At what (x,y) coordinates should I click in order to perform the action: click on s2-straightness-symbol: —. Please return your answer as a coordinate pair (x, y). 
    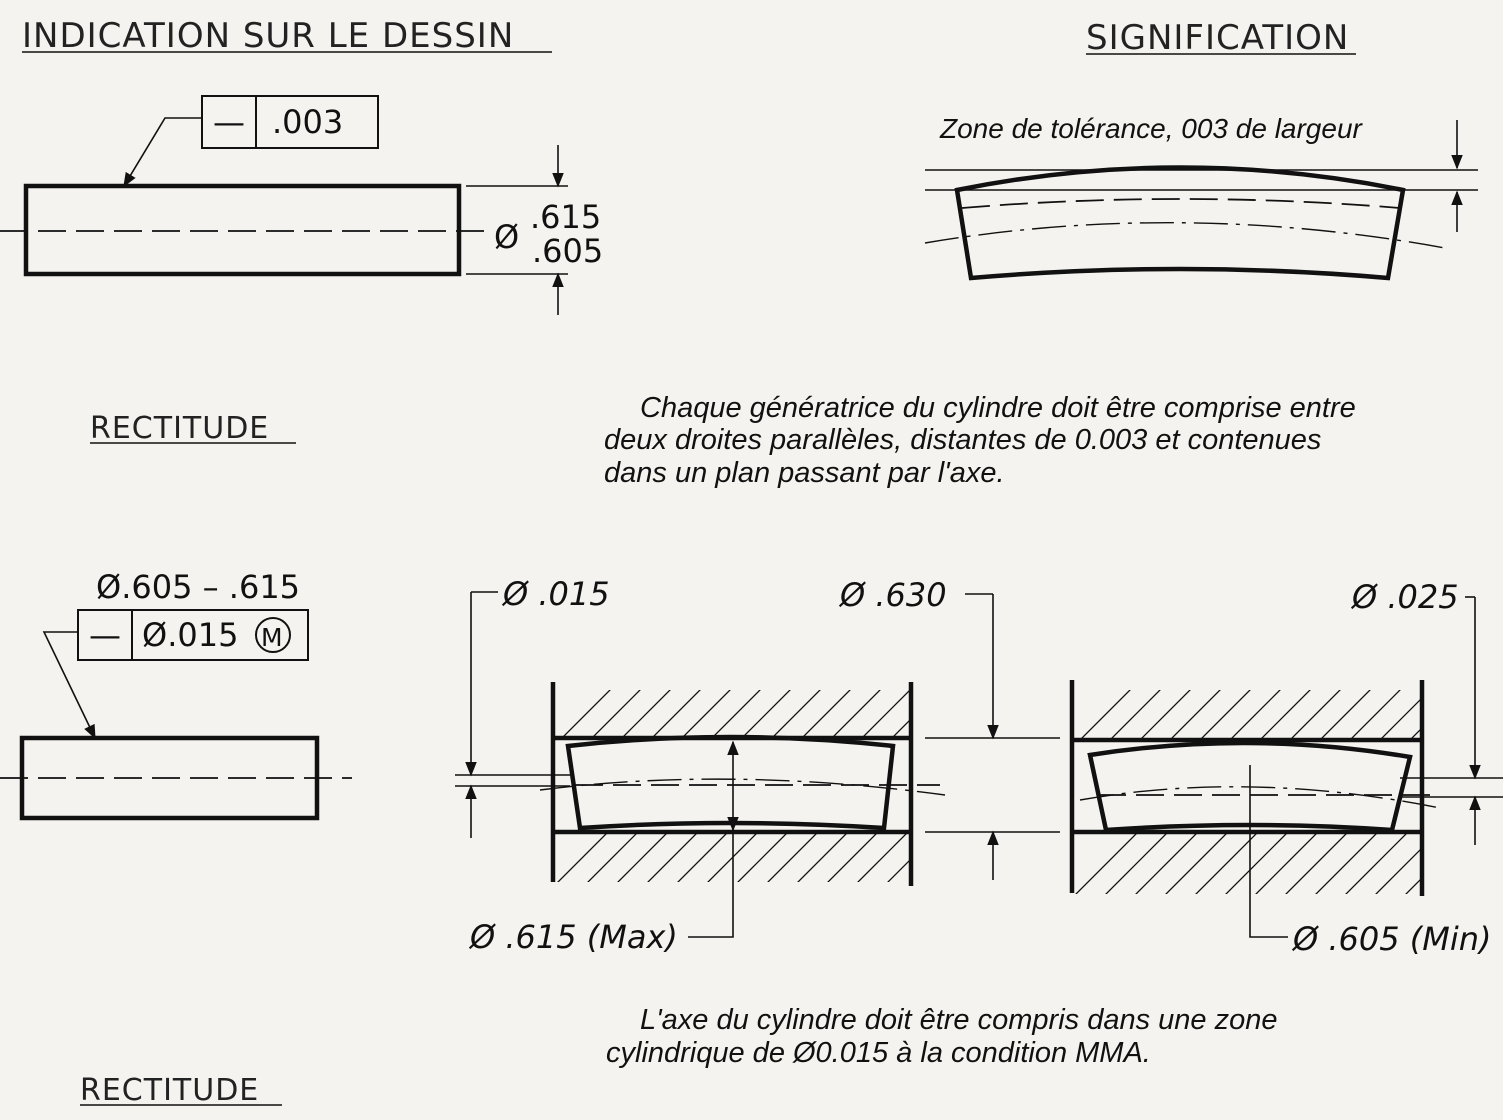
    Looking at the image, I should click on (105, 635).